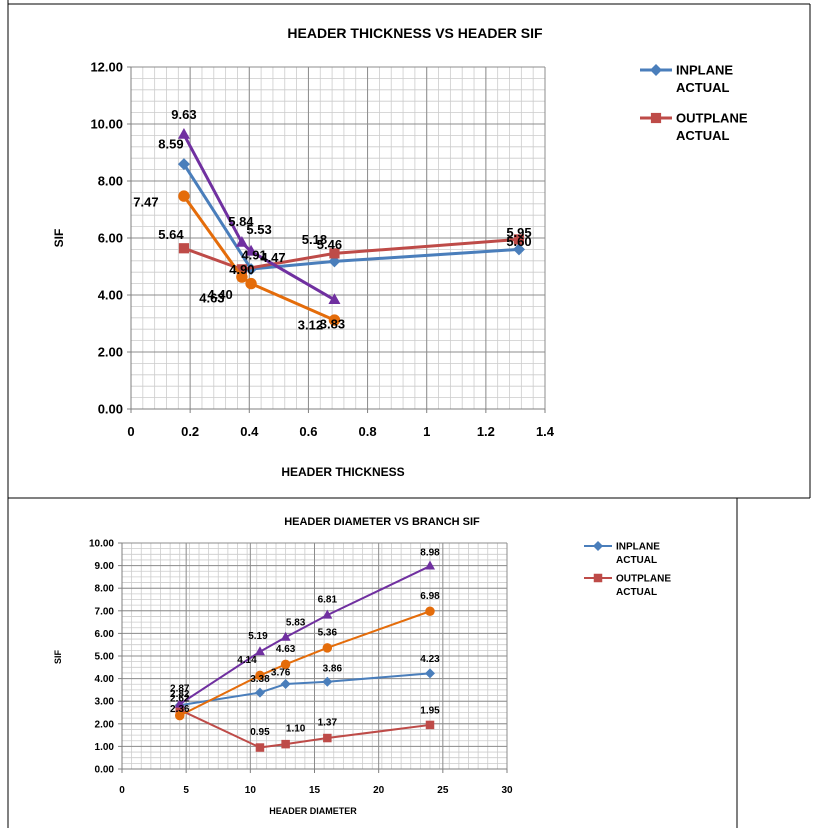  I want to click on data-label: 8.59, so click(170, 144).